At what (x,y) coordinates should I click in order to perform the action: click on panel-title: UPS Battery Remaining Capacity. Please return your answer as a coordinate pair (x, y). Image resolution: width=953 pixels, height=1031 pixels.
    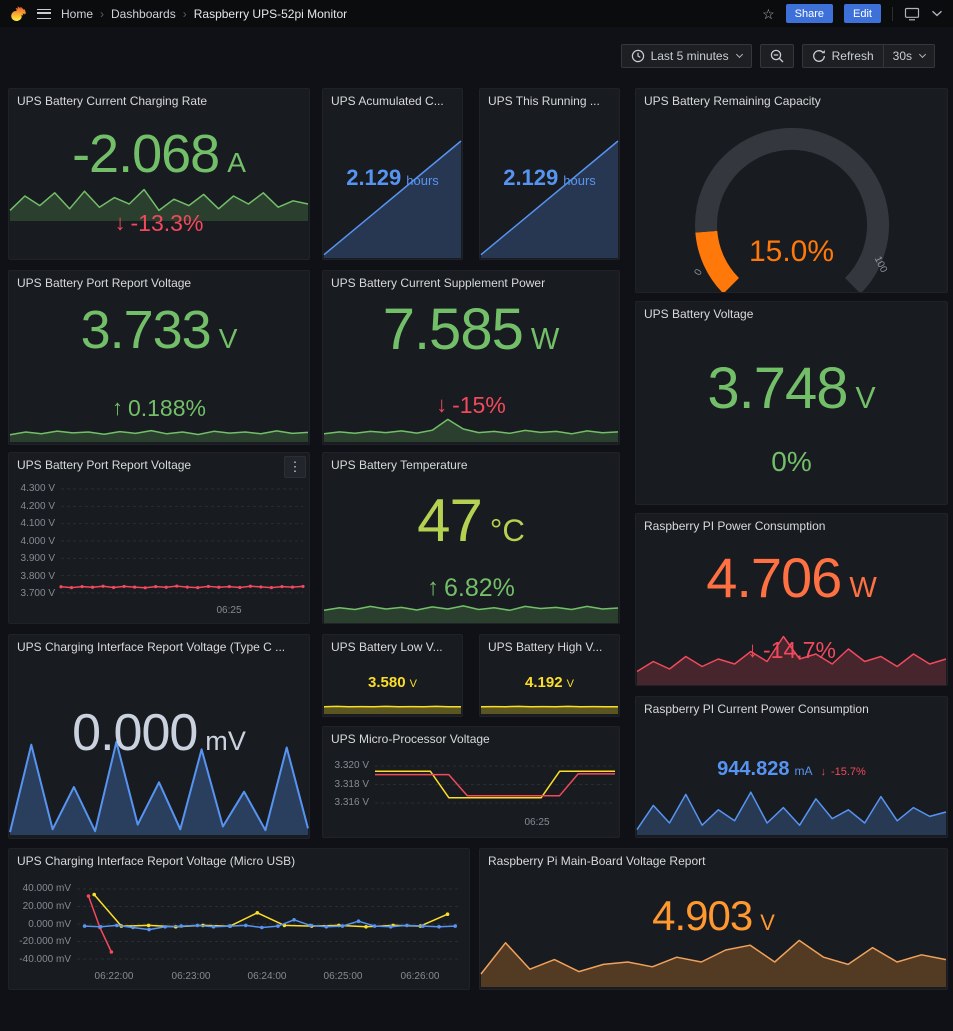
    Looking at the image, I should click on (732, 101).